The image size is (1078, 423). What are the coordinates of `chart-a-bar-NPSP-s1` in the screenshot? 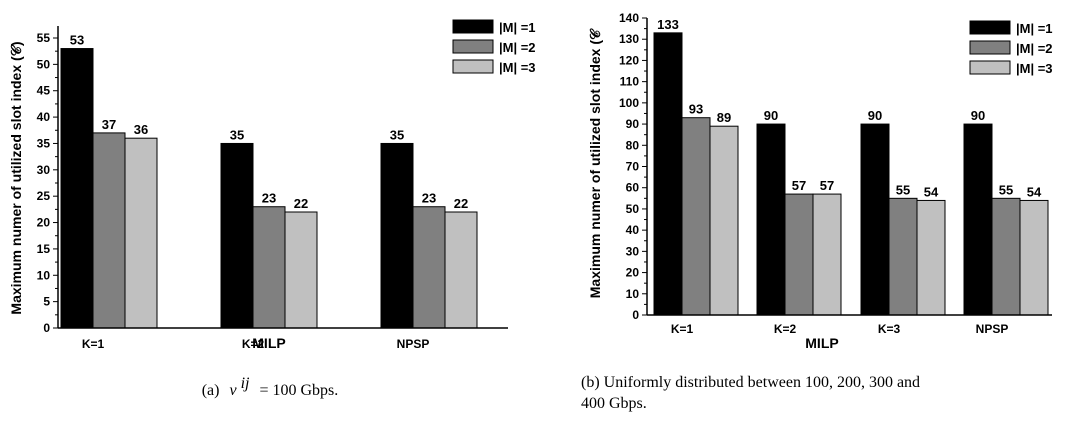 It's located at (397, 235).